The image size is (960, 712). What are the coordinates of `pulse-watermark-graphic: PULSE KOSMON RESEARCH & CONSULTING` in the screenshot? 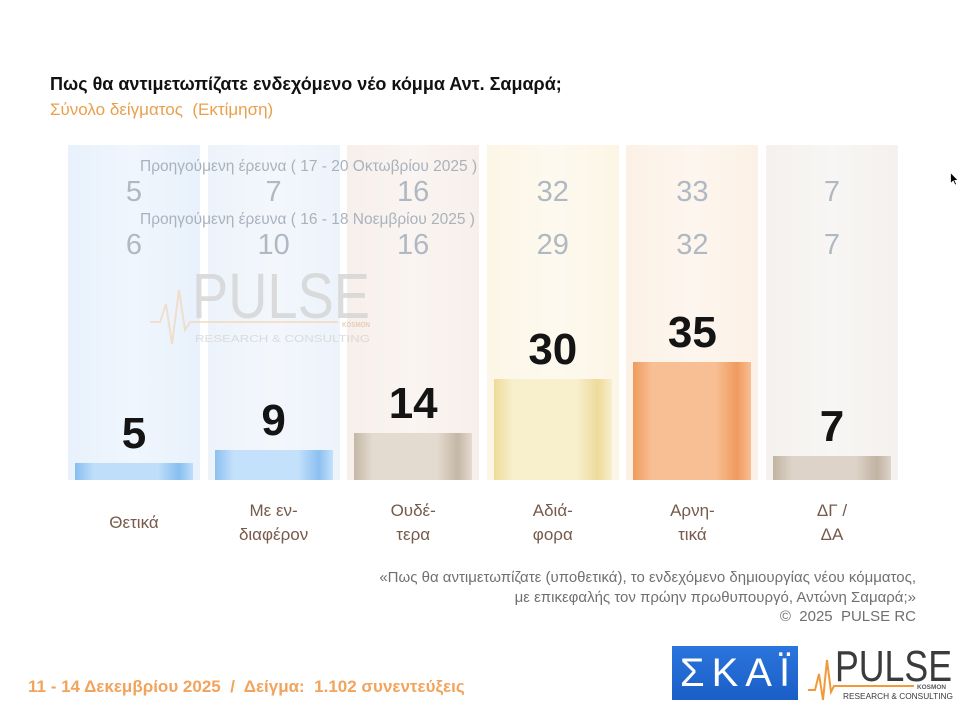 It's located at (260, 303).